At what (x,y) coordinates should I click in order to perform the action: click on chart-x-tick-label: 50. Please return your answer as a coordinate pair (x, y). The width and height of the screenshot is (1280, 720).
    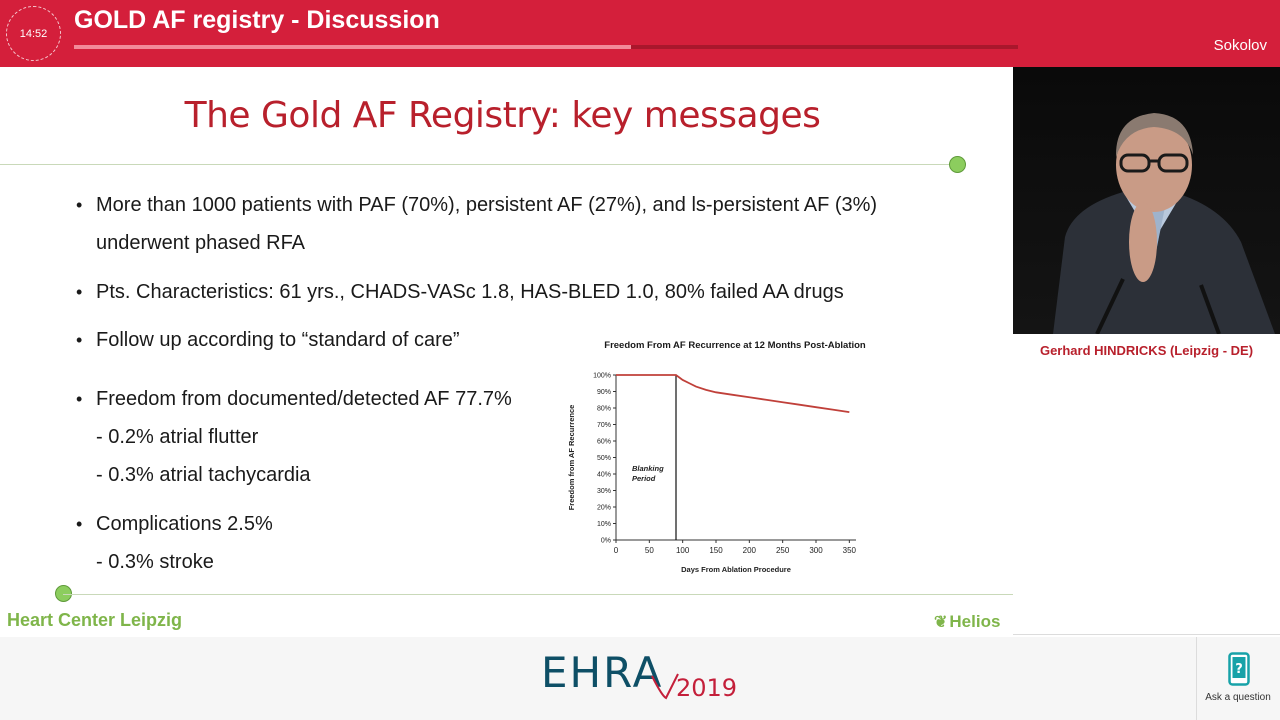
    Looking at the image, I should click on (649, 550).